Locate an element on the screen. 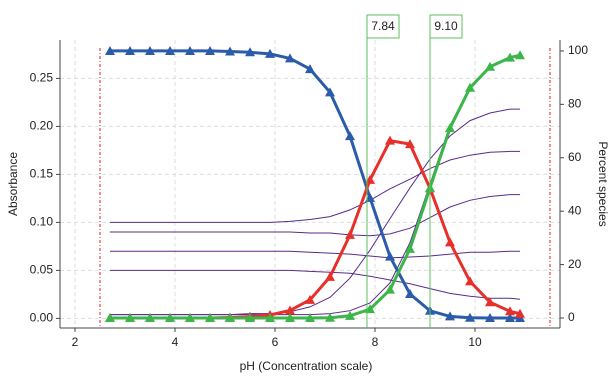 Image resolution: width=613 pixels, height=377 pixels. y-tick-label: 0.20 is located at coordinates (42, 126).